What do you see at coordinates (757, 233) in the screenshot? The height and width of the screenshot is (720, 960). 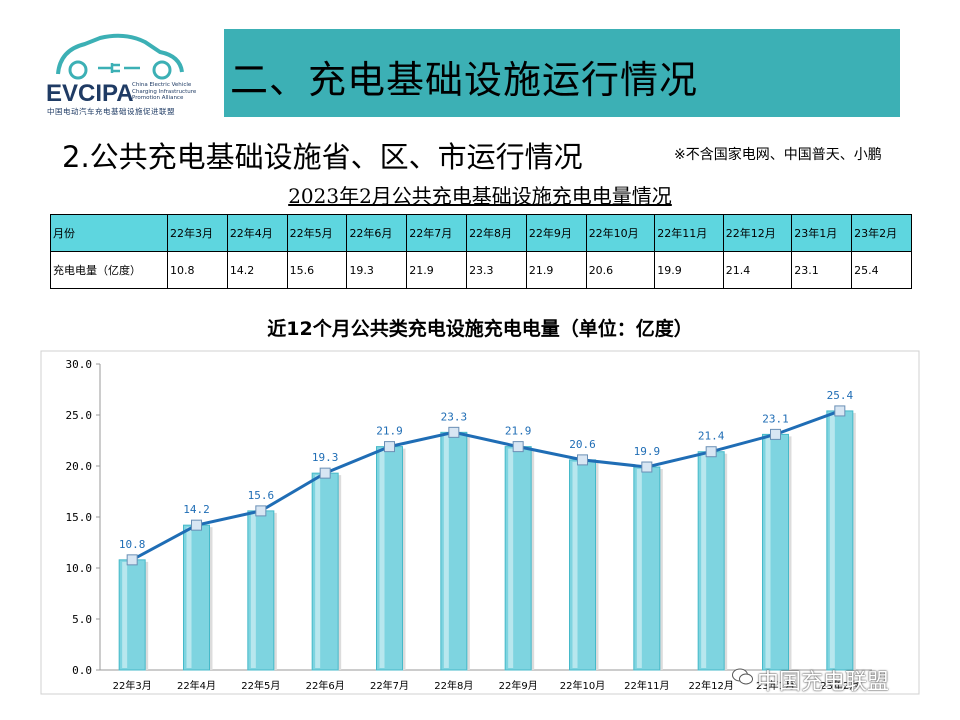 I see `table-cell: 22年12月` at bounding box center [757, 233].